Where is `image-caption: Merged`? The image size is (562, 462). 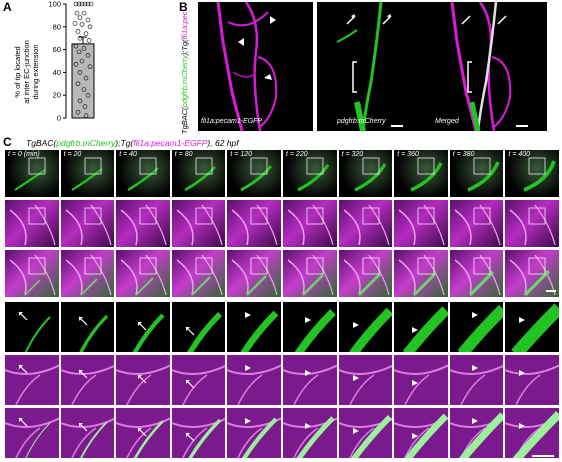
image-caption: Merged is located at coordinates (447, 121).